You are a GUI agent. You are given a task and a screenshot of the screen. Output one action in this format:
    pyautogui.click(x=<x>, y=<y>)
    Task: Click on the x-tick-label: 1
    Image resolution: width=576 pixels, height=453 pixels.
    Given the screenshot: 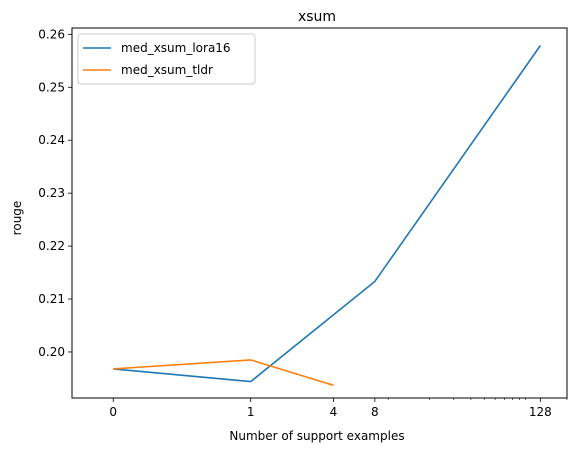 What is the action you would take?
    pyautogui.click(x=251, y=412)
    